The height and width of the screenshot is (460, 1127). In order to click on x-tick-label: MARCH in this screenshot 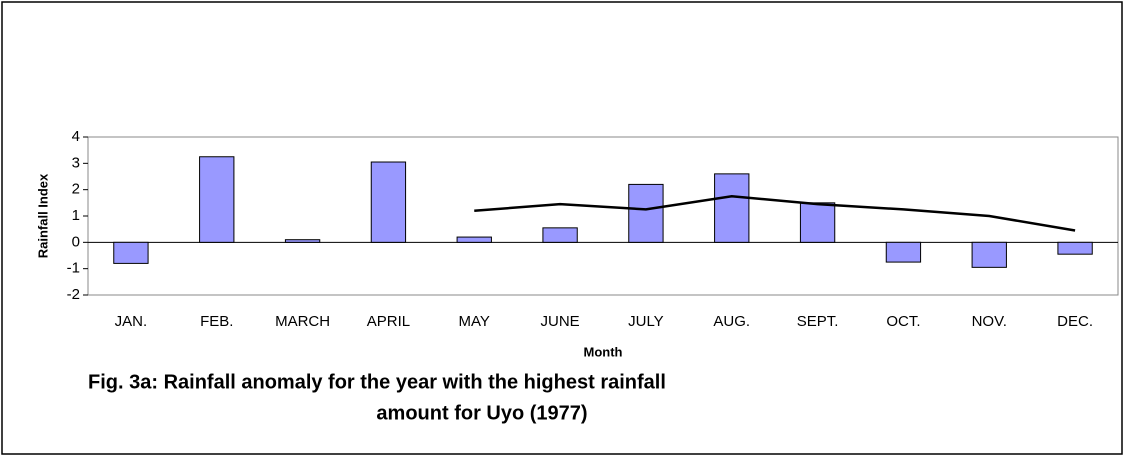, I will do `click(302, 321)`.